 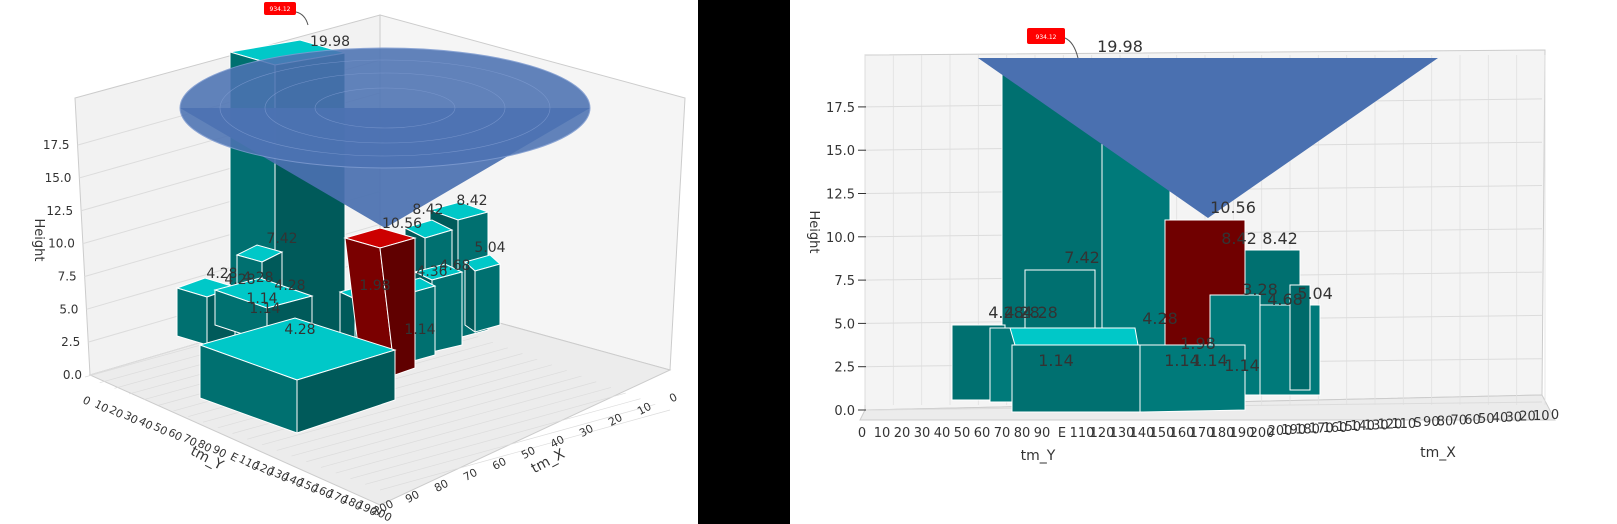 What do you see at coordinates (1486, 419) in the screenshot?
I see `right-y-tick: 50` at bounding box center [1486, 419].